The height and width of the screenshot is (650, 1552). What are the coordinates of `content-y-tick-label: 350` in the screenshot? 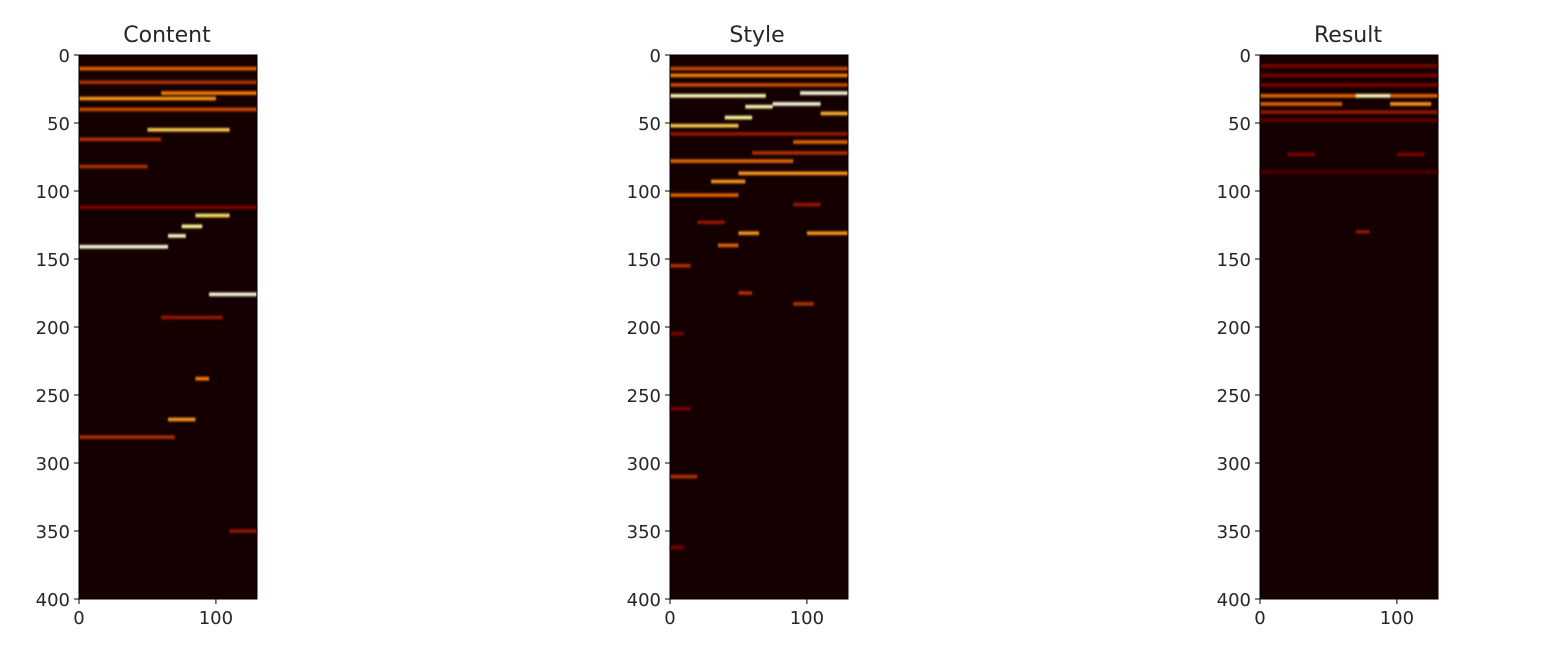 It's located at (53, 532).